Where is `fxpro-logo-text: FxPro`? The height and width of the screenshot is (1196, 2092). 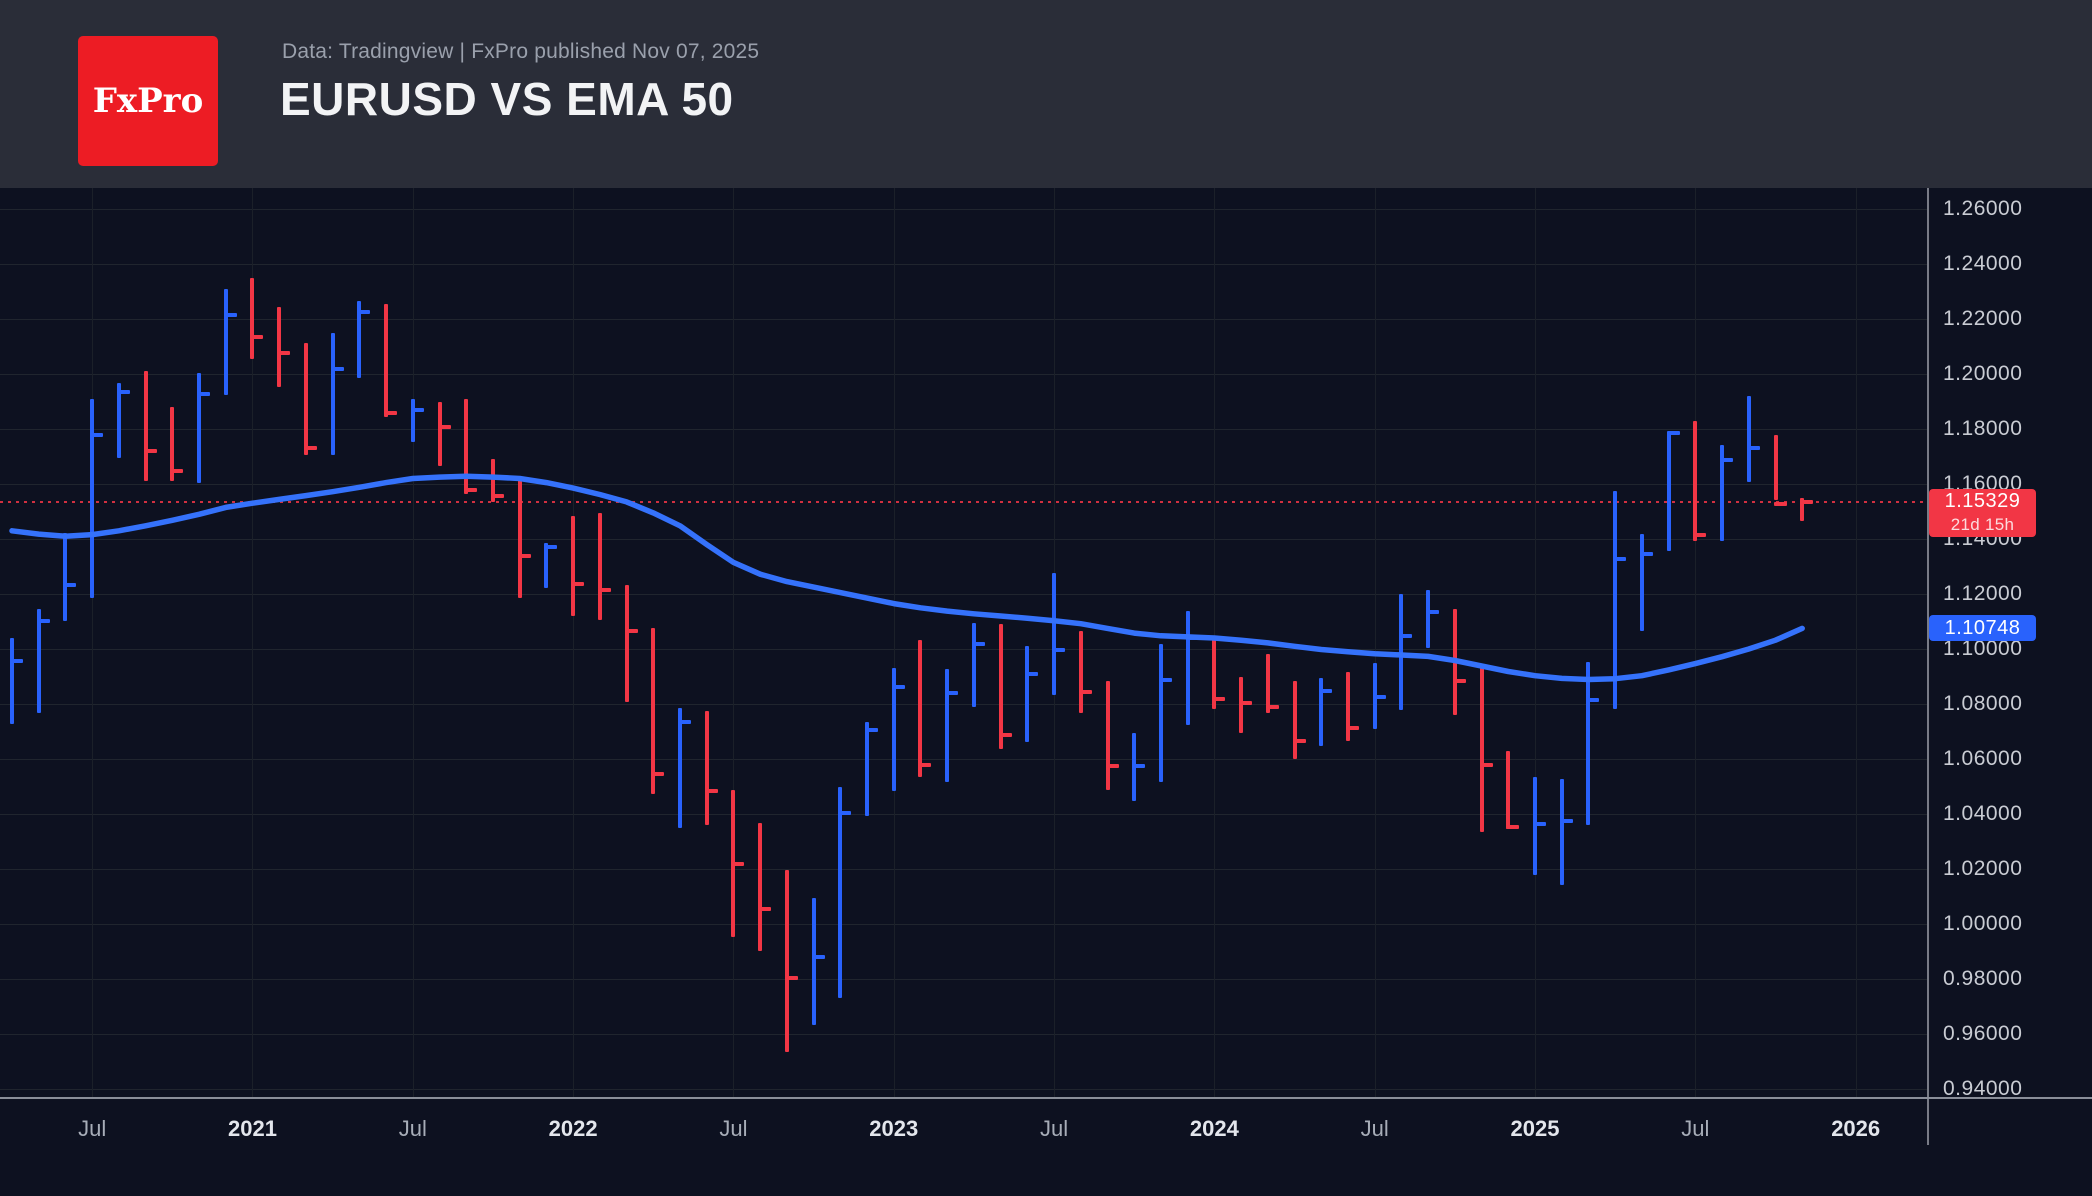 fxpro-logo-text: FxPro is located at coordinates (148, 101).